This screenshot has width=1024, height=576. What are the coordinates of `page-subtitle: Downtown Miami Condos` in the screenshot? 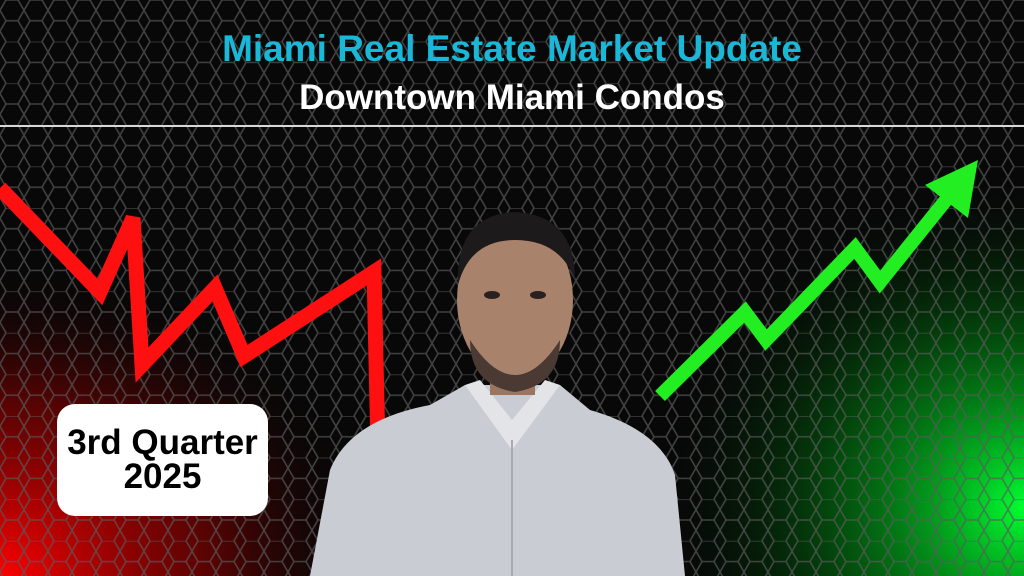 It's located at (512, 97).